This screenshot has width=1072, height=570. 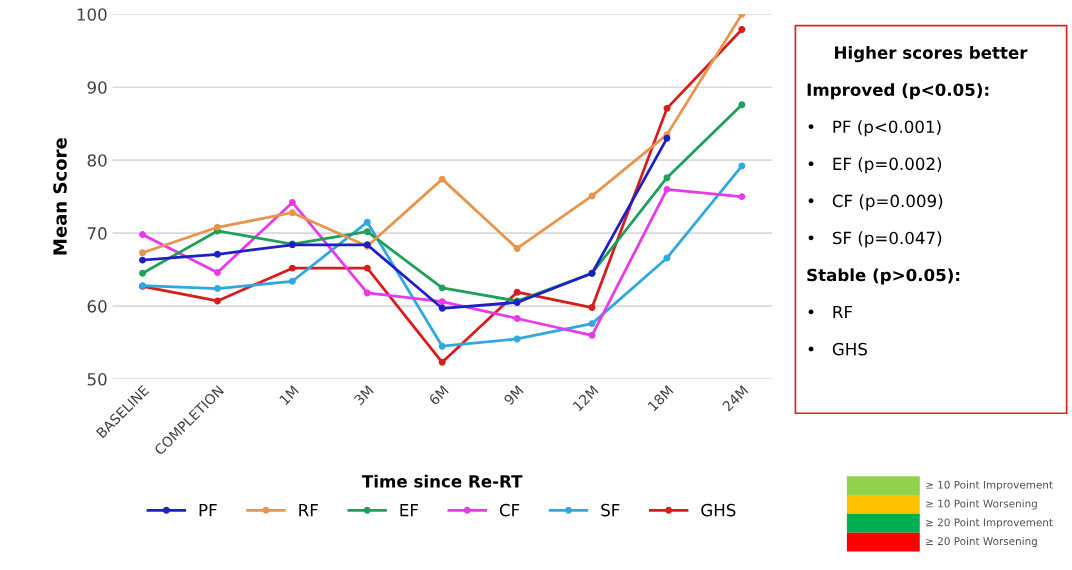 What do you see at coordinates (409, 510) in the screenshot?
I see `legend-label: EF` at bounding box center [409, 510].